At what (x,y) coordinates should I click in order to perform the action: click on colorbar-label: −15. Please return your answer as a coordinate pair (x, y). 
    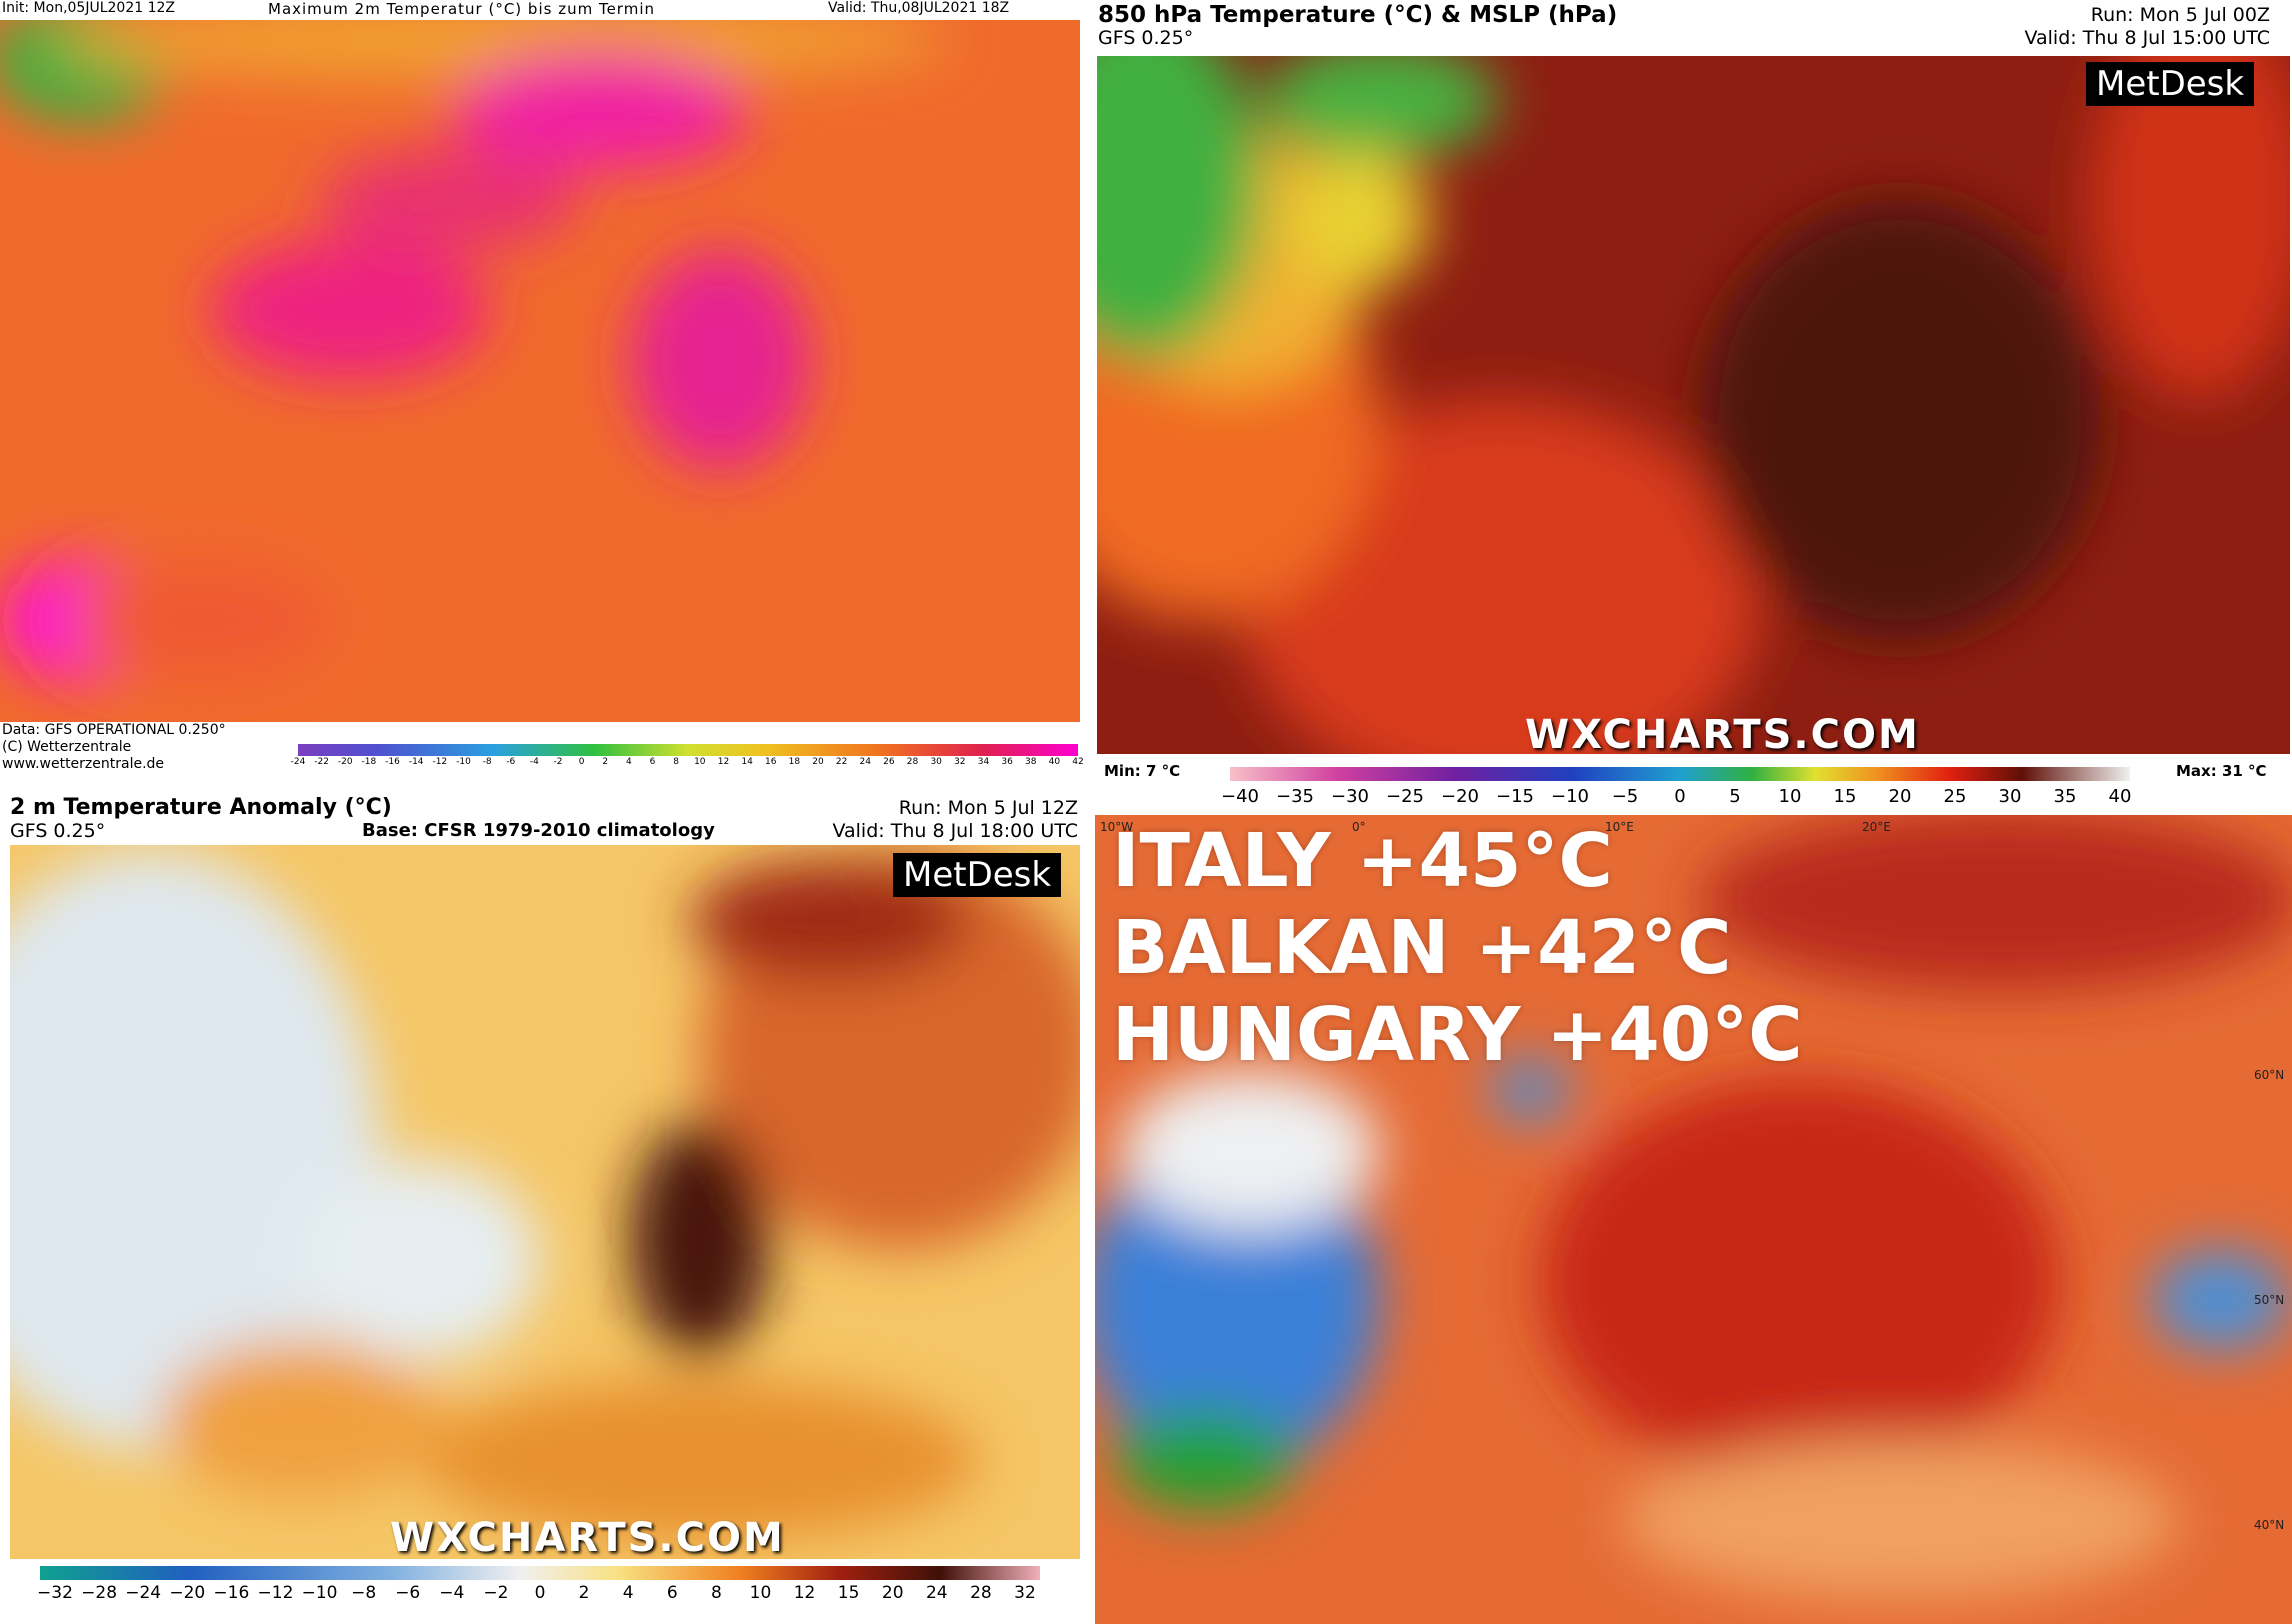
    Looking at the image, I should click on (1515, 796).